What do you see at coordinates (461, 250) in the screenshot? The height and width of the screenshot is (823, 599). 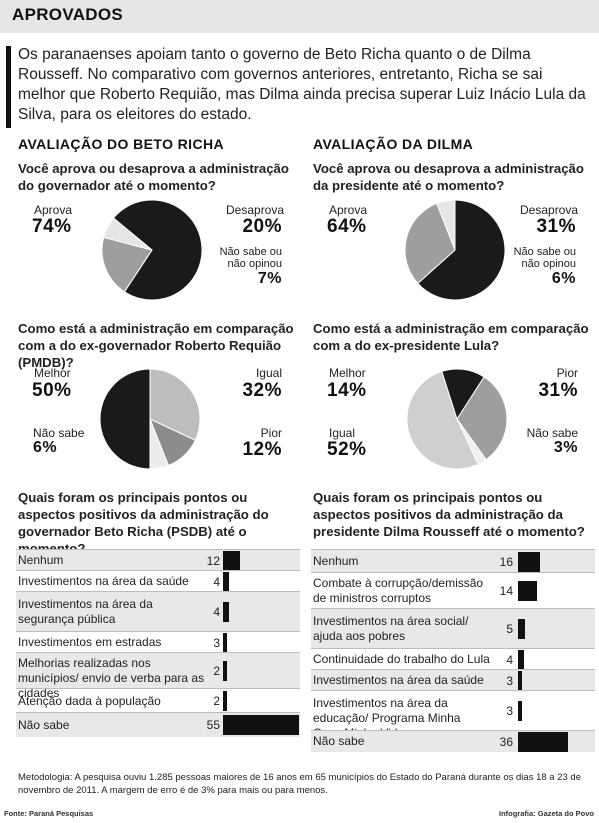 I see `pie-slice-aprova` at bounding box center [461, 250].